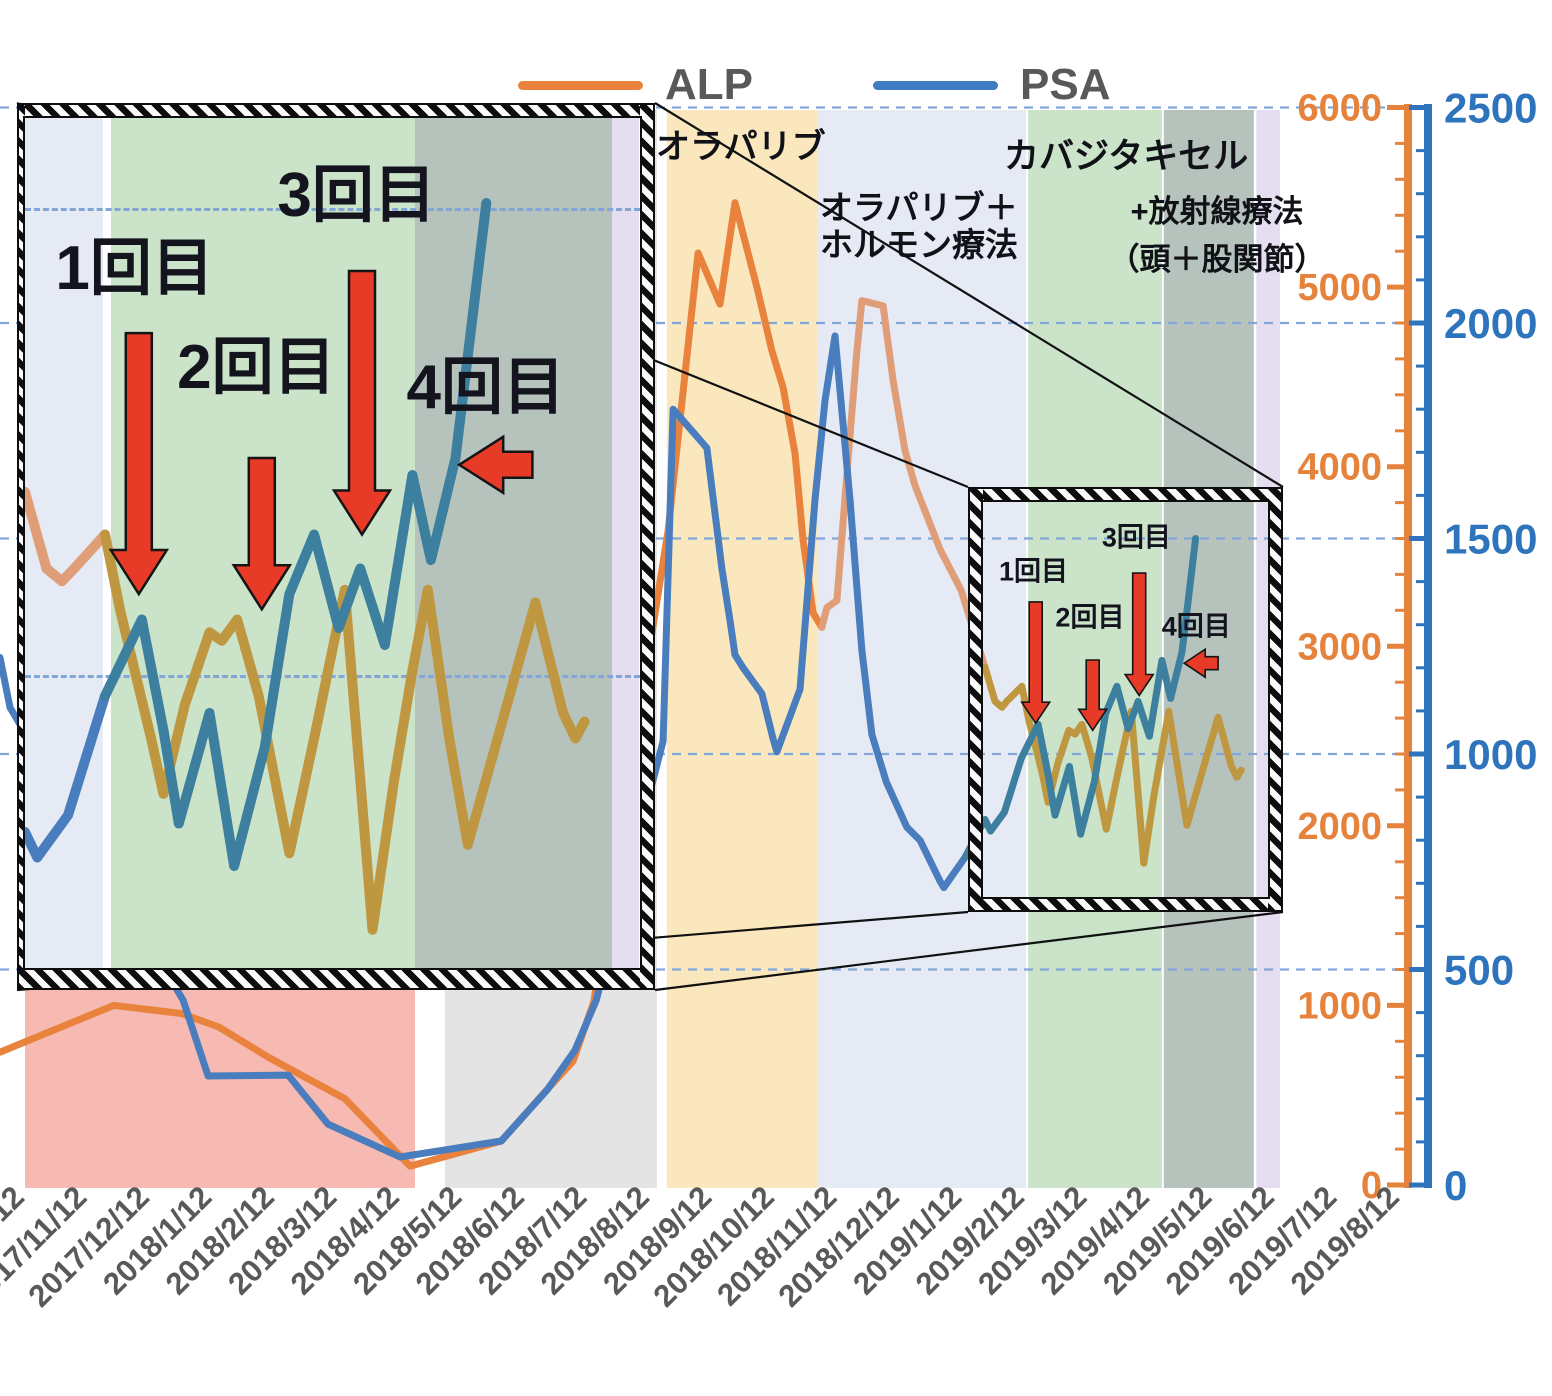 The height and width of the screenshot is (1396, 1552). What do you see at coordinates (1339, 1006) in the screenshot?
I see `alp-tick-label: 1000` at bounding box center [1339, 1006].